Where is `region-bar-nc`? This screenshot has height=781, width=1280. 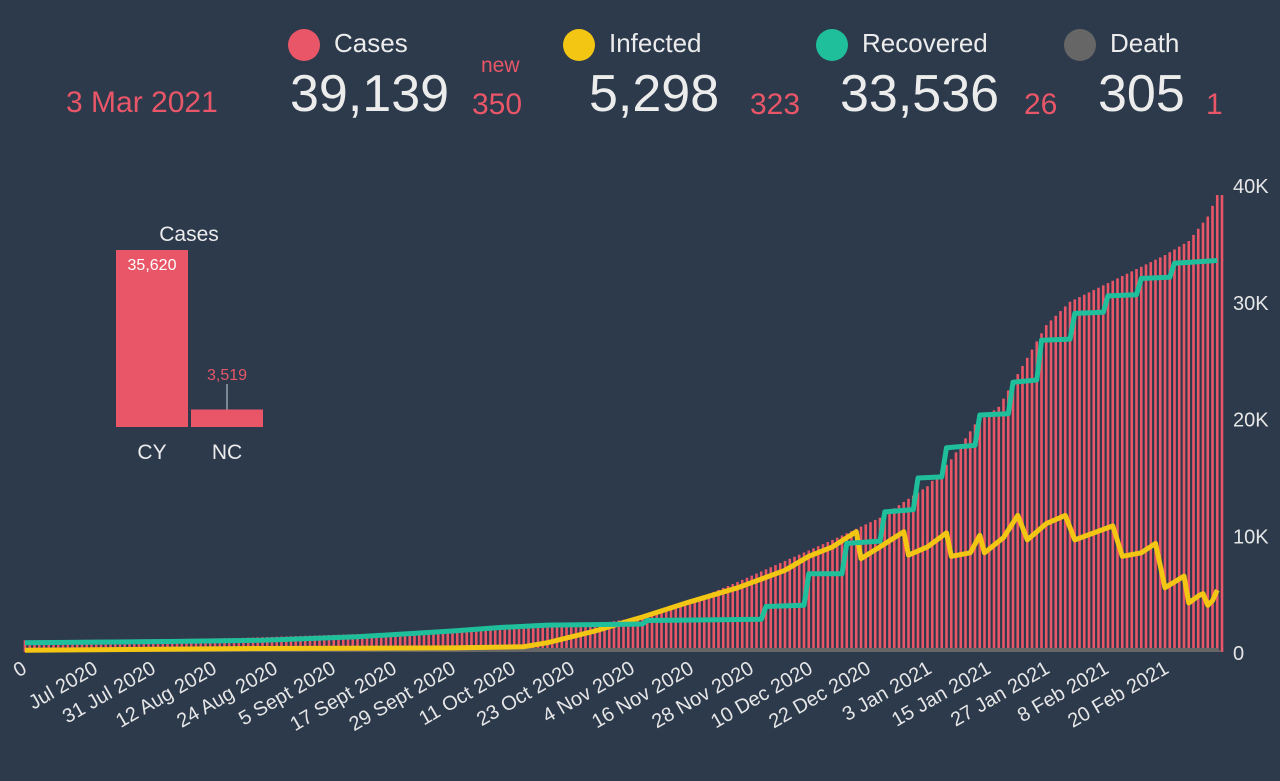 region-bar-nc is located at coordinates (227, 418).